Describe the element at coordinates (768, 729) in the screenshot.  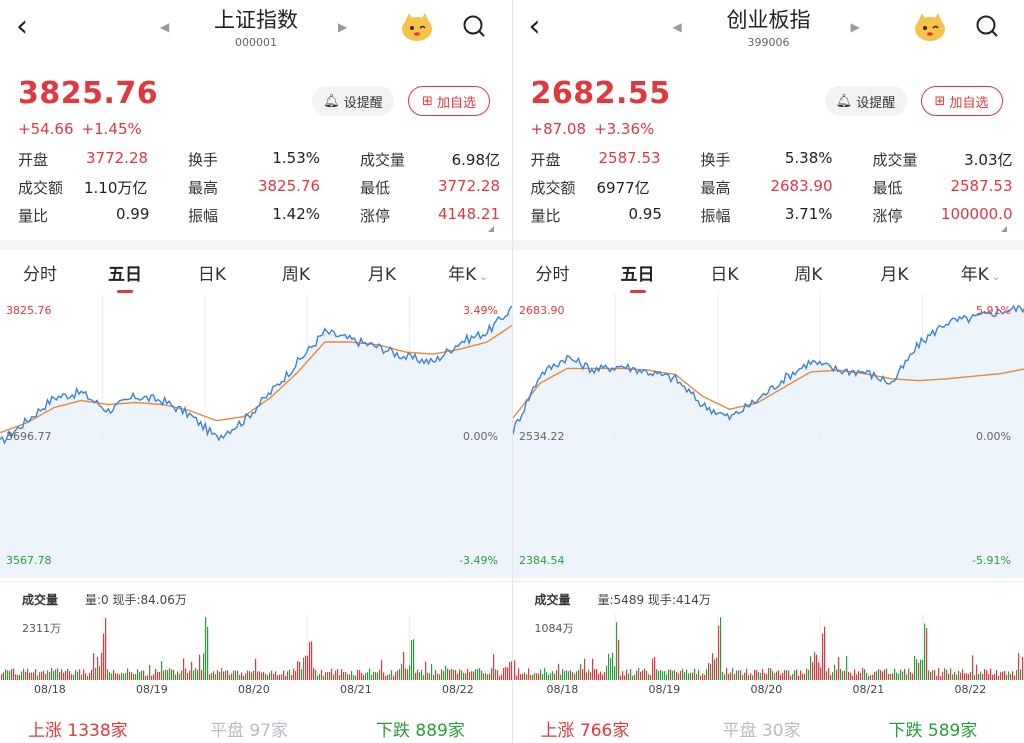
I see `market-breadth: 上涨 766家 平盘 30家 下跌 589家` at that location.